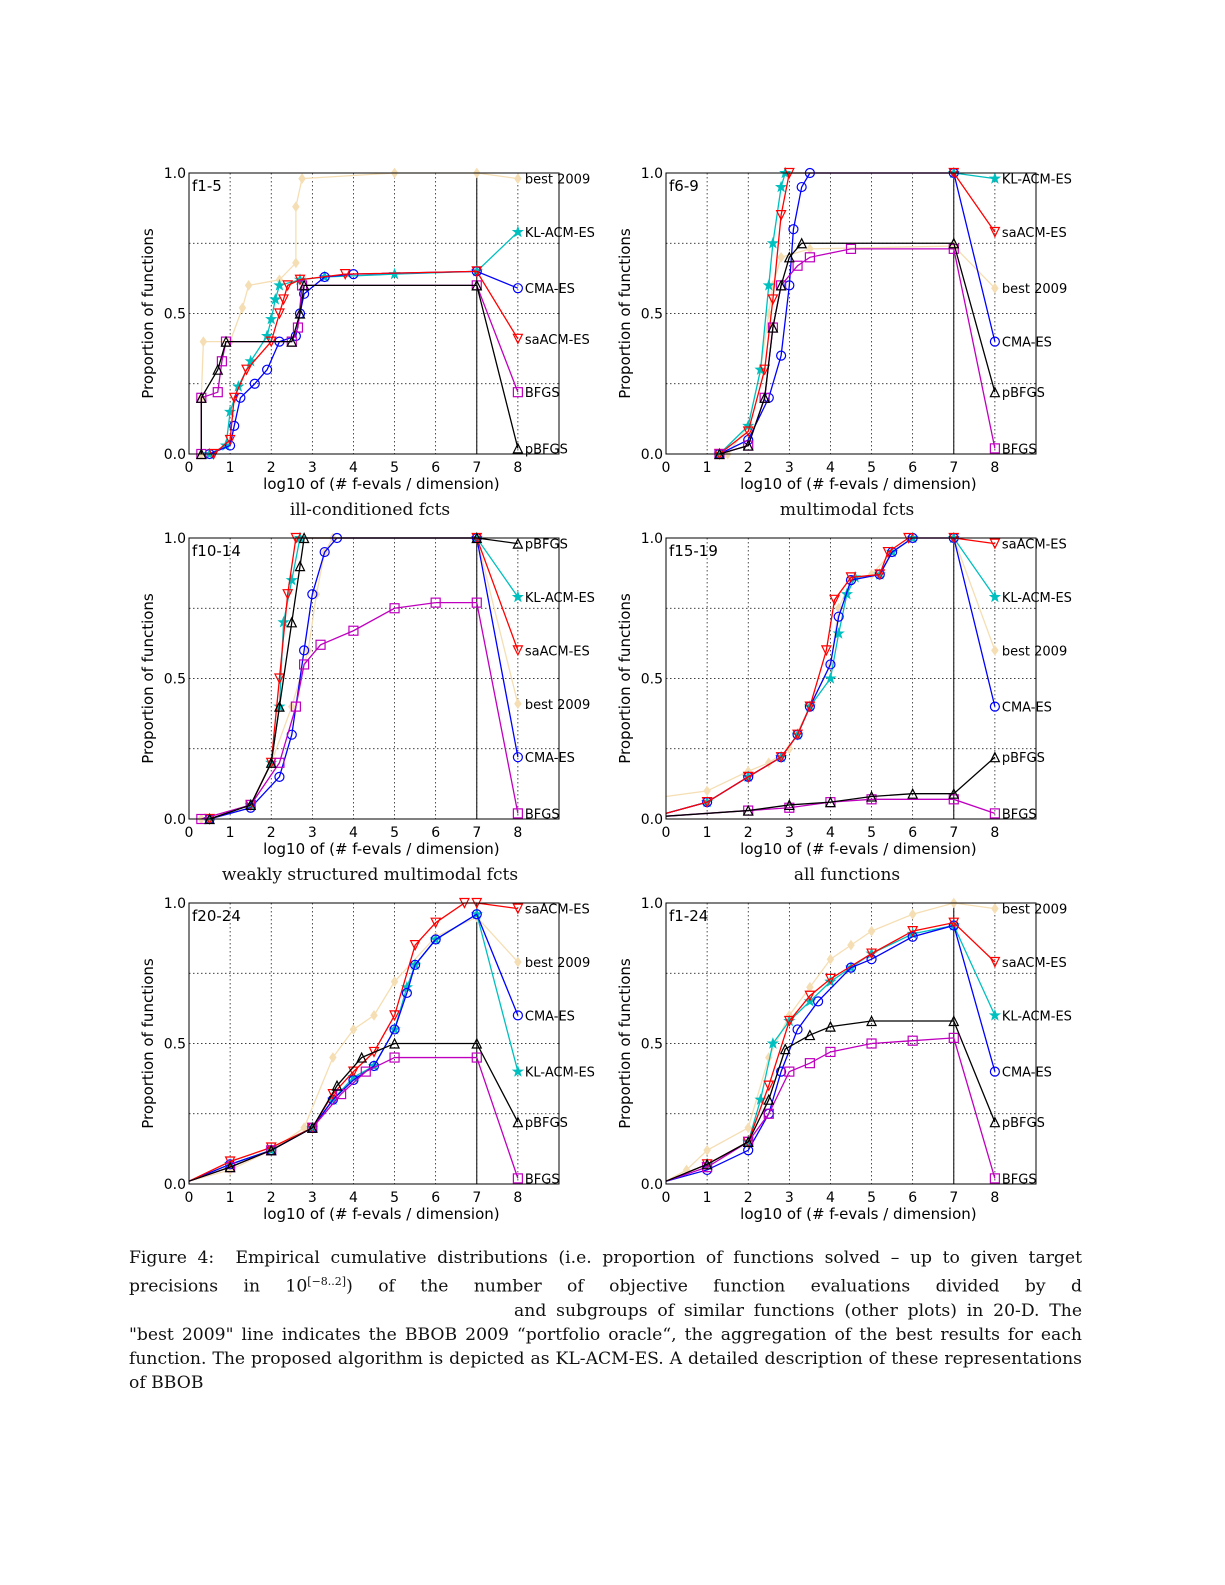 The height and width of the screenshot is (1585, 1225). I want to click on series-best-2009: best 2009, so click(866, 1039).